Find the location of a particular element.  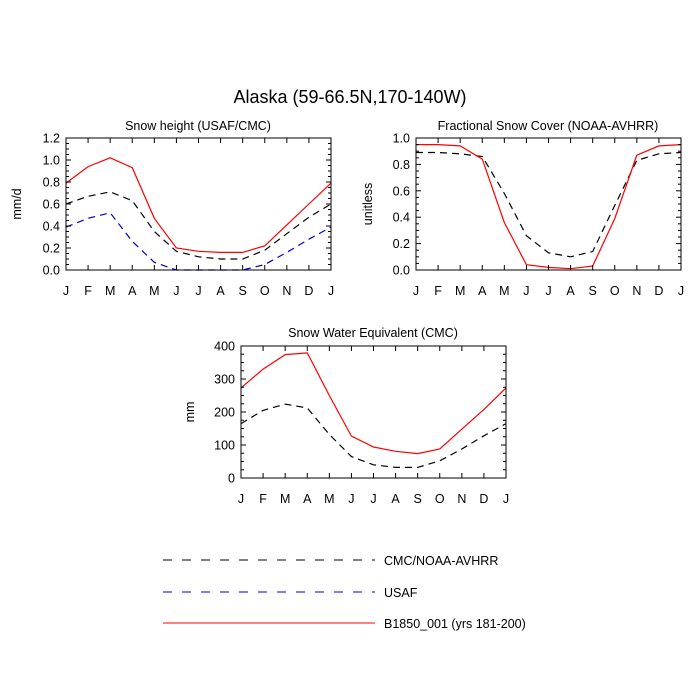

legend-item: B1850_001 (yrs 181-200) is located at coordinates (344, 624).